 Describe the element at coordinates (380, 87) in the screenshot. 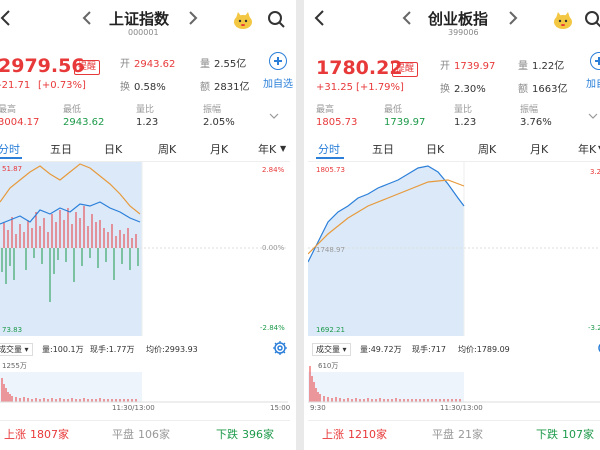

I see `price-change-pct: [+1.79%]` at that location.